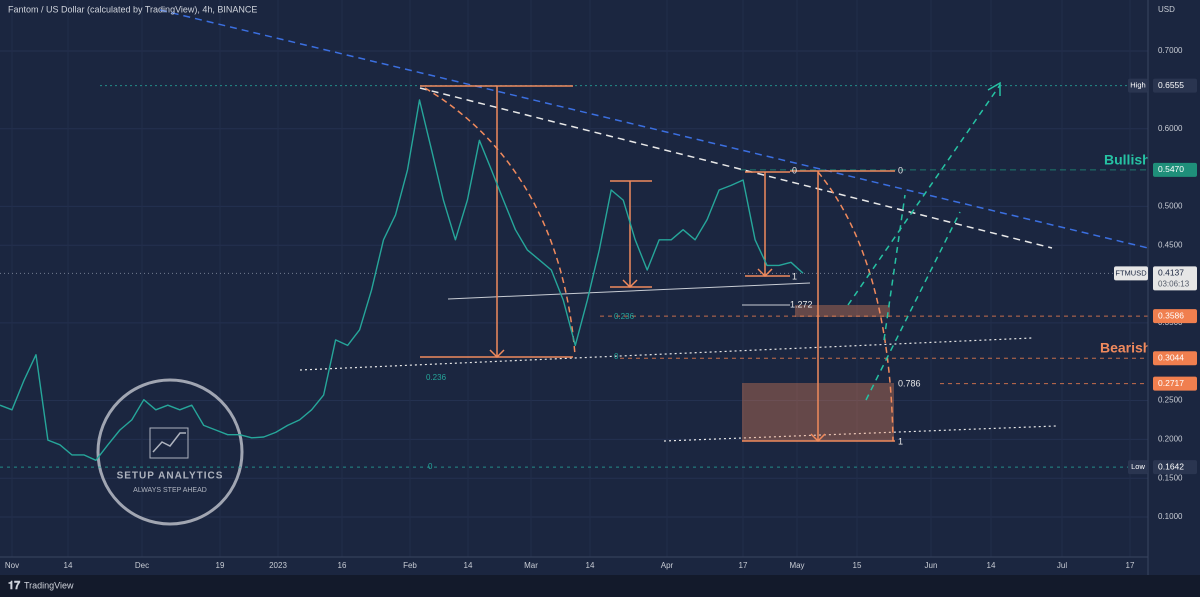 This screenshot has height=597, width=1200. Describe the element at coordinates (1170, 438) in the screenshot. I see `y-tick-label: 0.2000` at that location.